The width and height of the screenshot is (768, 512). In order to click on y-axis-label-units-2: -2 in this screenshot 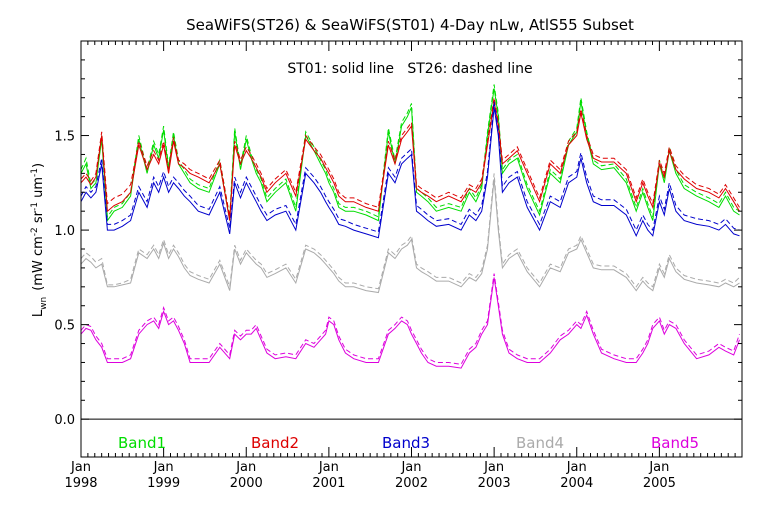, I will do `click(35, 231)`.